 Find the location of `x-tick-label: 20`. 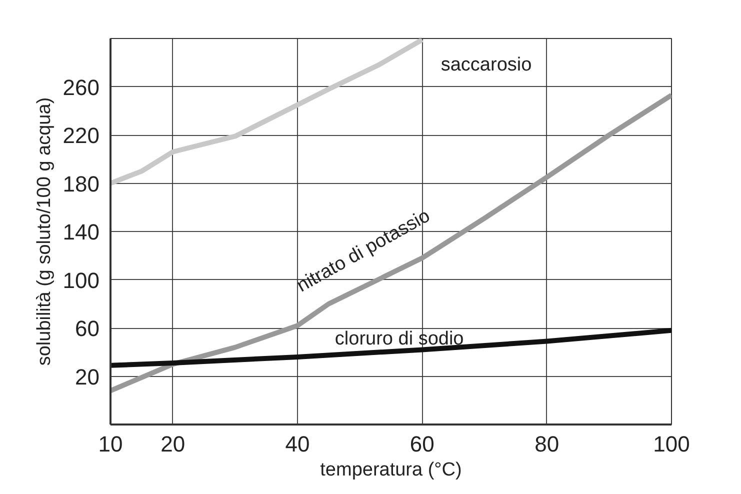

x-tick-label: 20 is located at coordinates (173, 444).